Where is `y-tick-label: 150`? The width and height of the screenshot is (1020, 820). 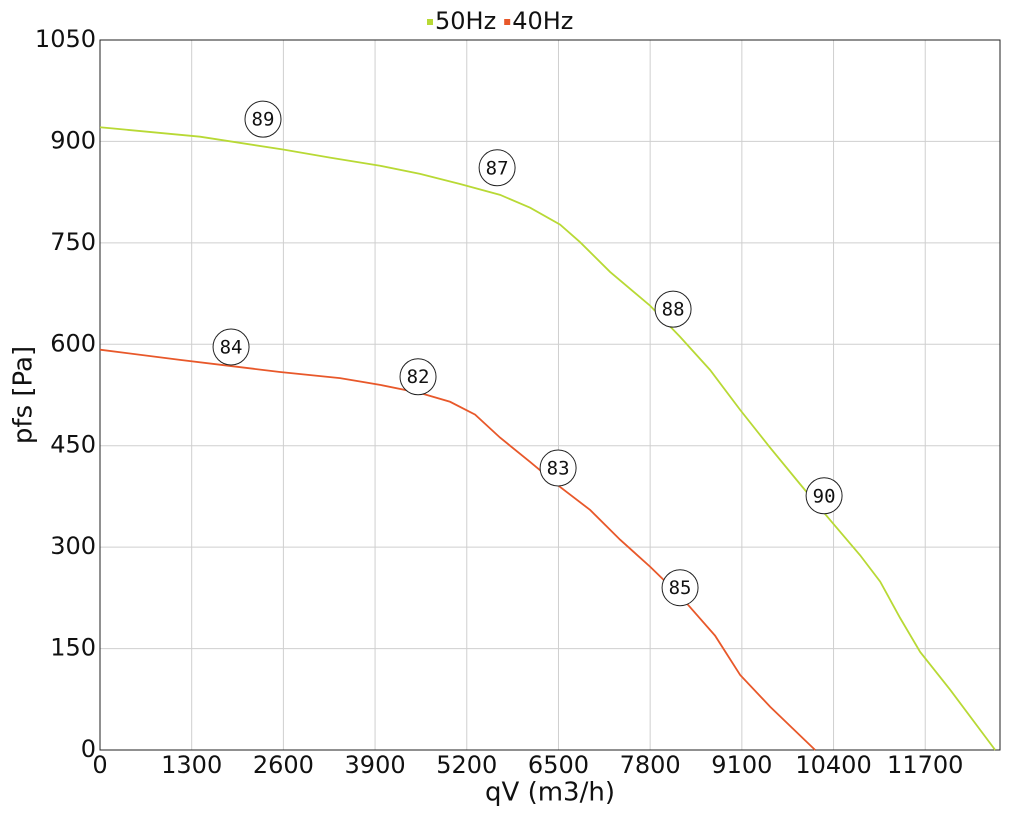
y-tick-label: 150 is located at coordinates (73, 648).